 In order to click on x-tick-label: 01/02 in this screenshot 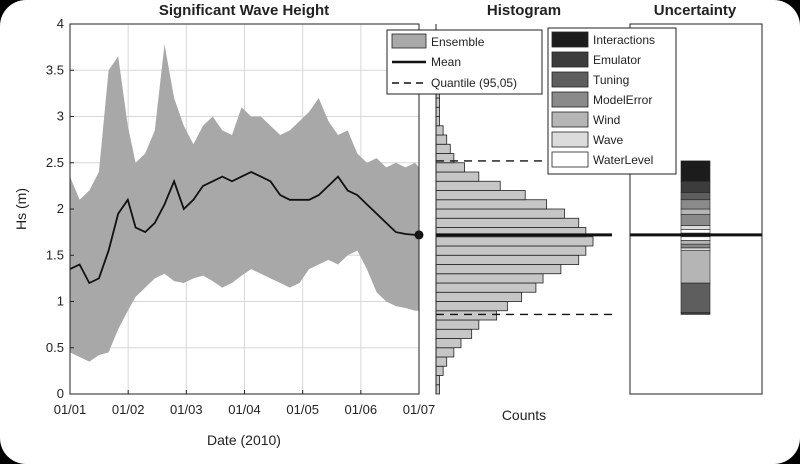, I will do `click(128, 409)`.